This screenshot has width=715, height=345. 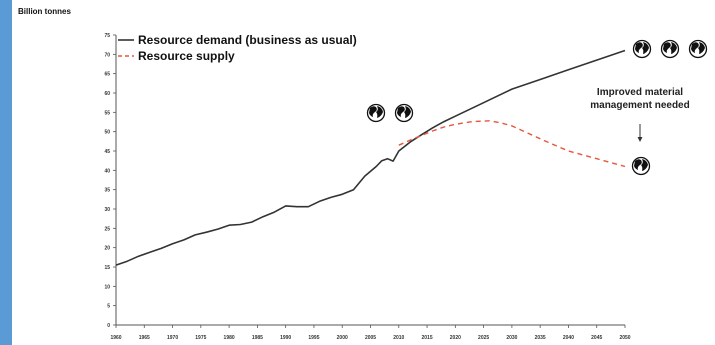 I want to click on x-tick-label: 2015, so click(x=426, y=338).